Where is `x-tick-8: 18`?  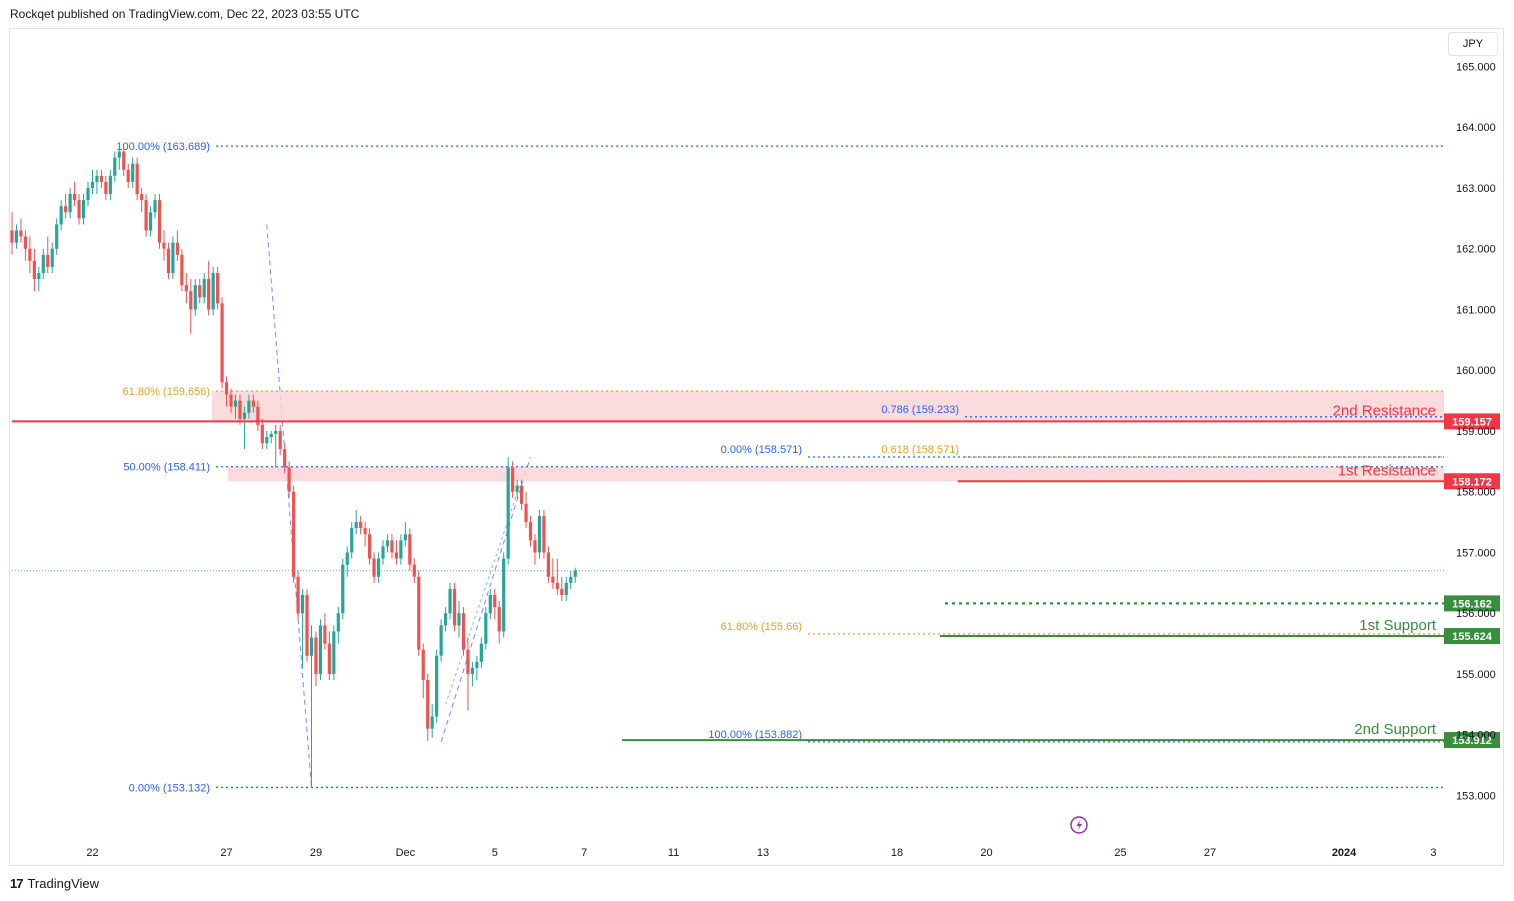 x-tick-8: 18 is located at coordinates (897, 853).